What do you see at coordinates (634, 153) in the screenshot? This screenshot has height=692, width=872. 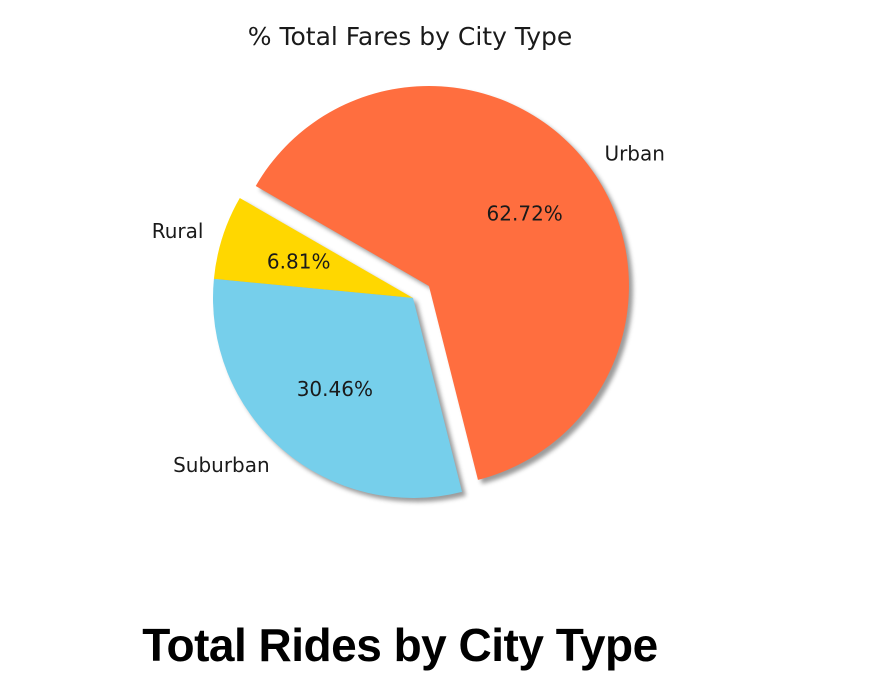 I see `category-label-urban: Urban` at bounding box center [634, 153].